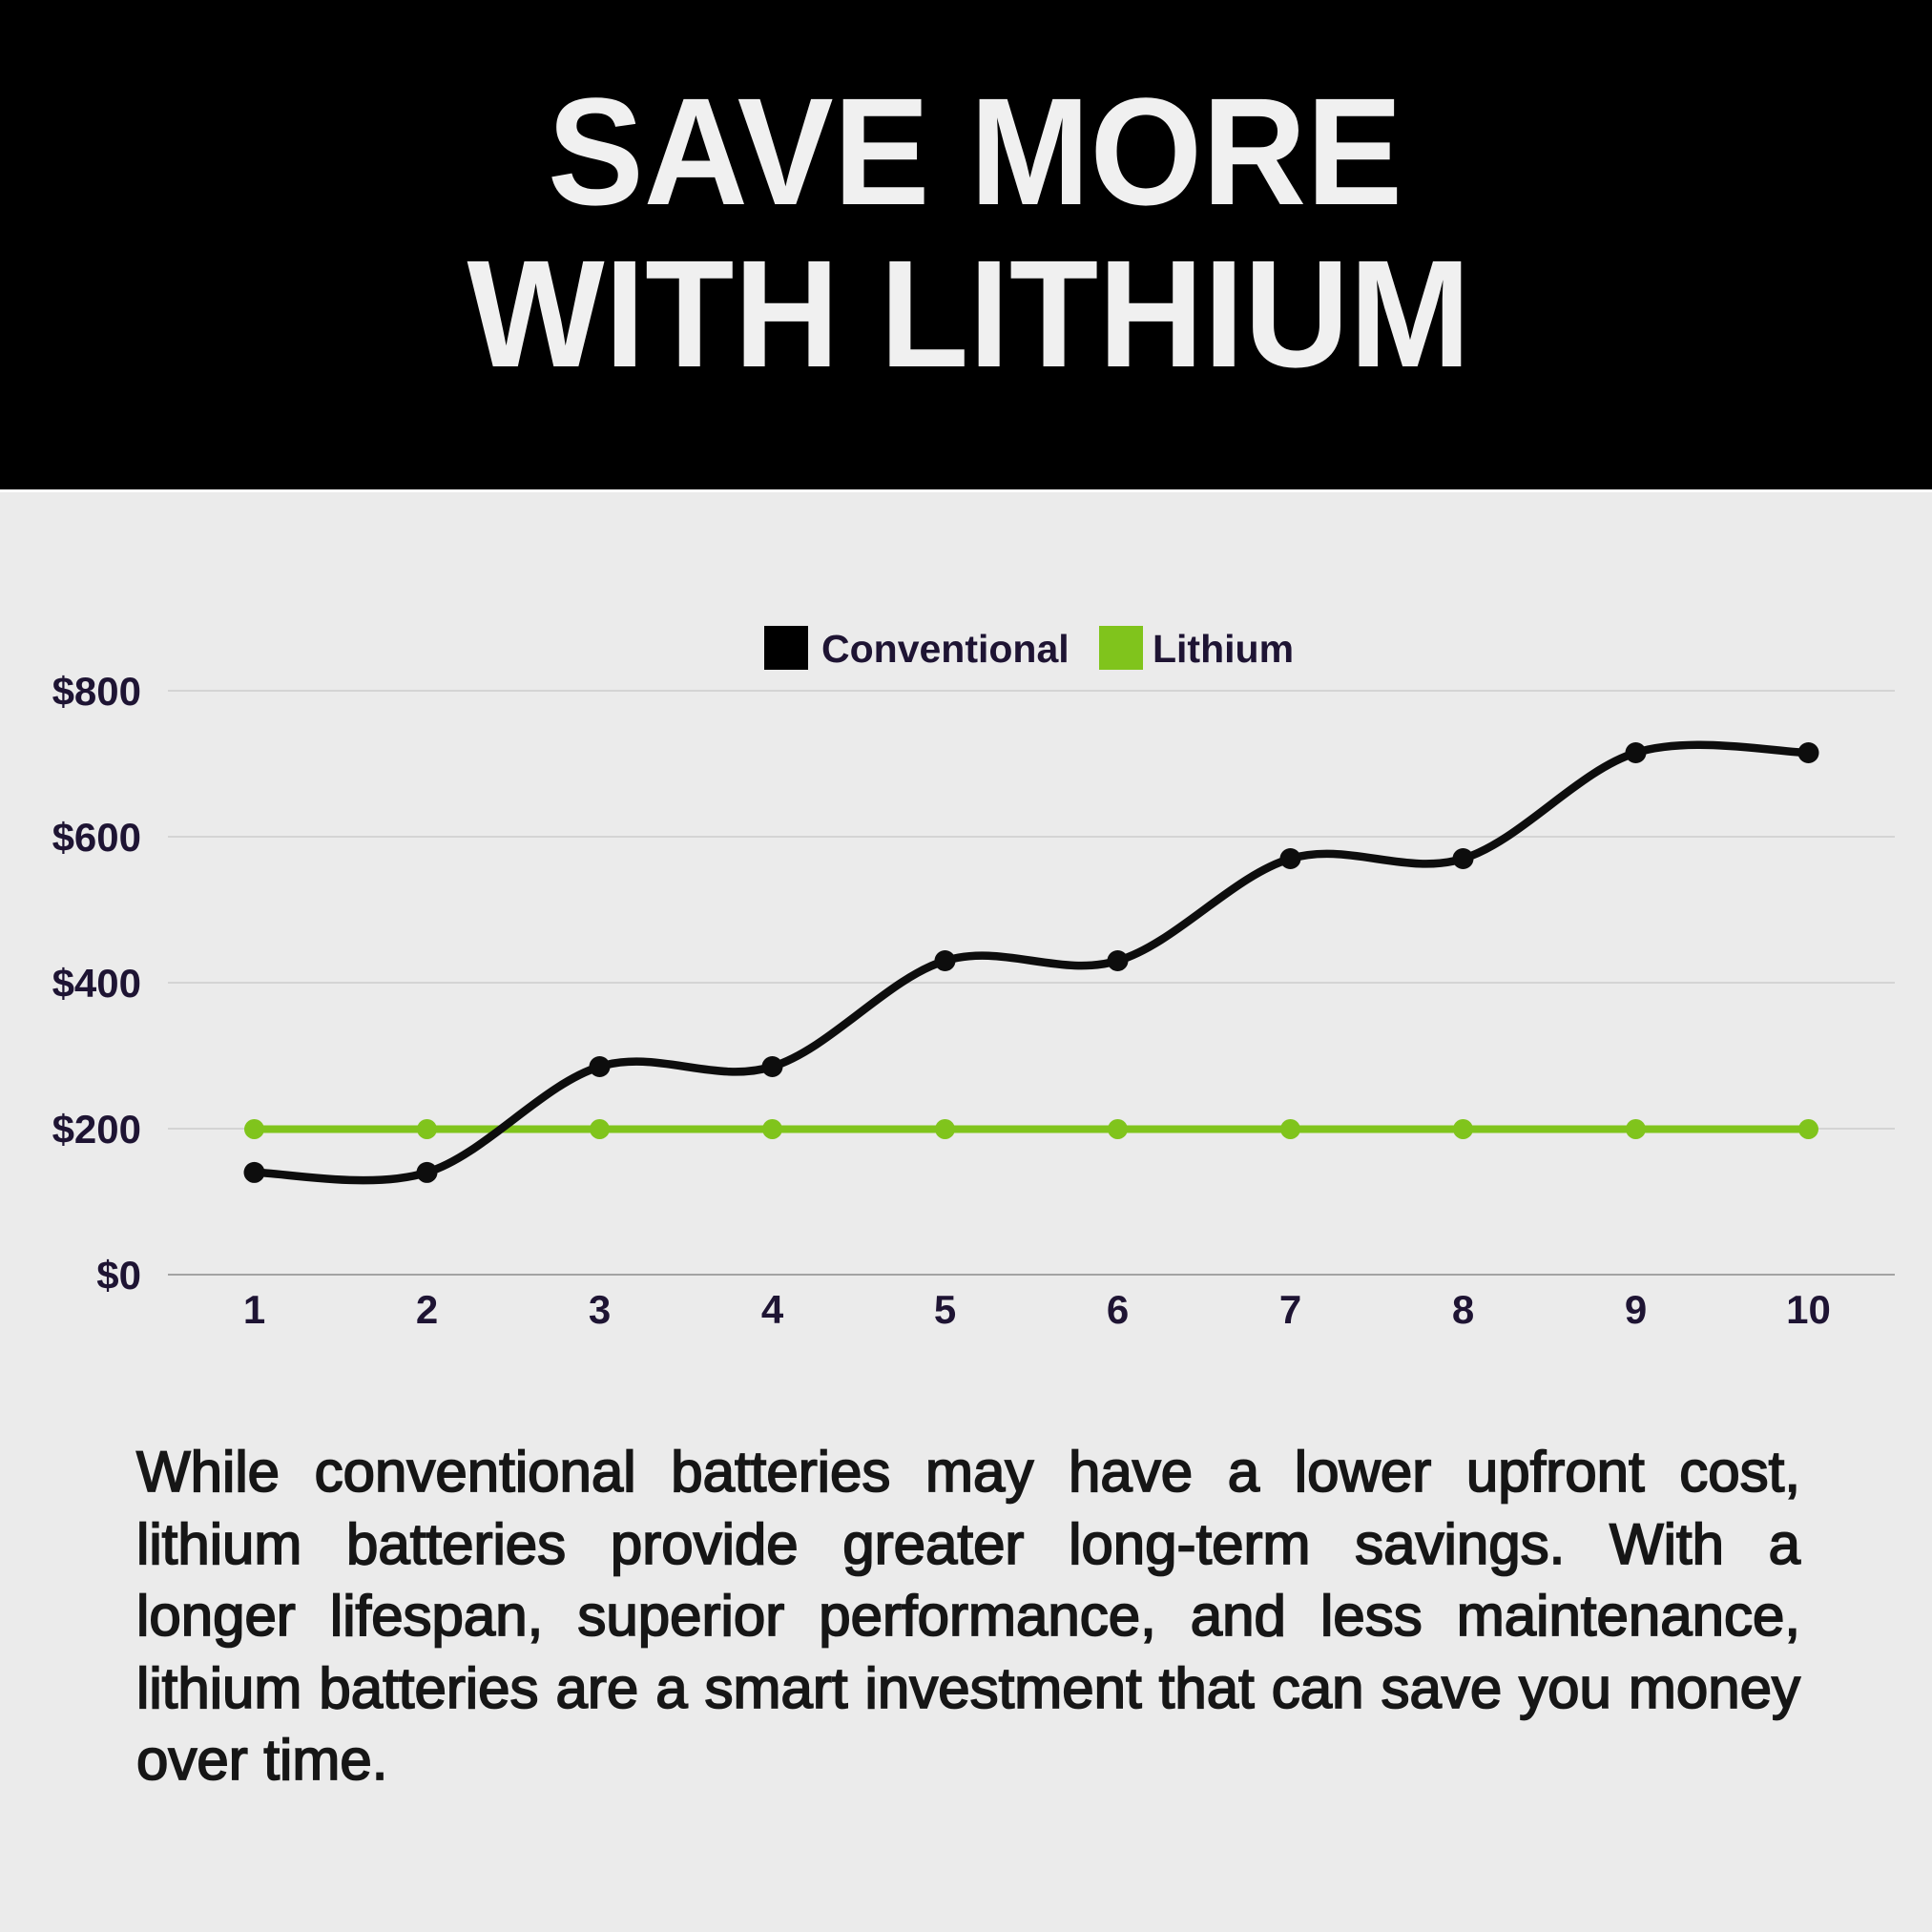  I want to click on svg-text: 3, so click(600, 1309).